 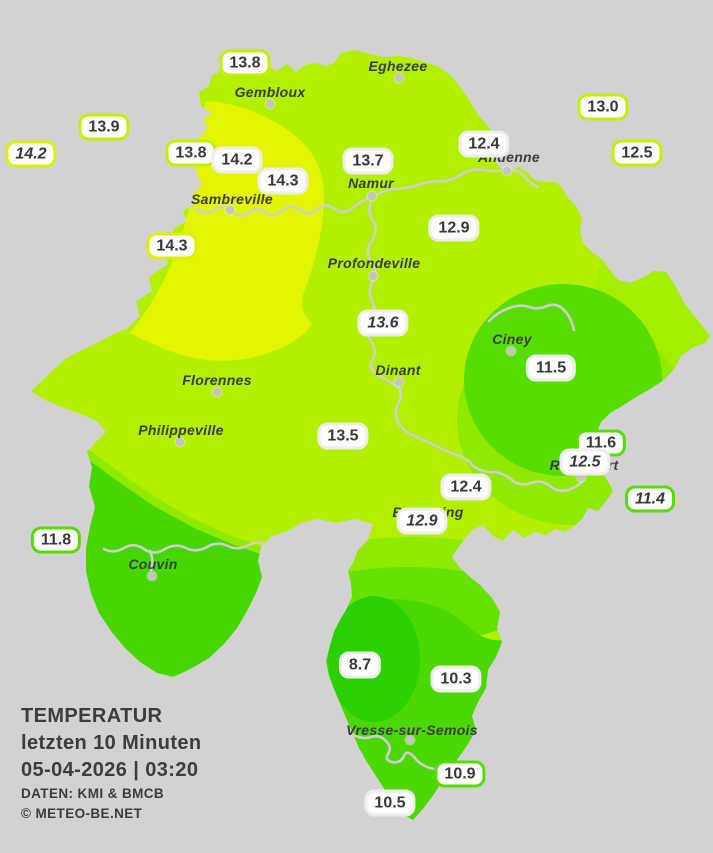 What do you see at coordinates (412, 730) in the screenshot?
I see `city-label: Vresse-sur-Semois` at bounding box center [412, 730].